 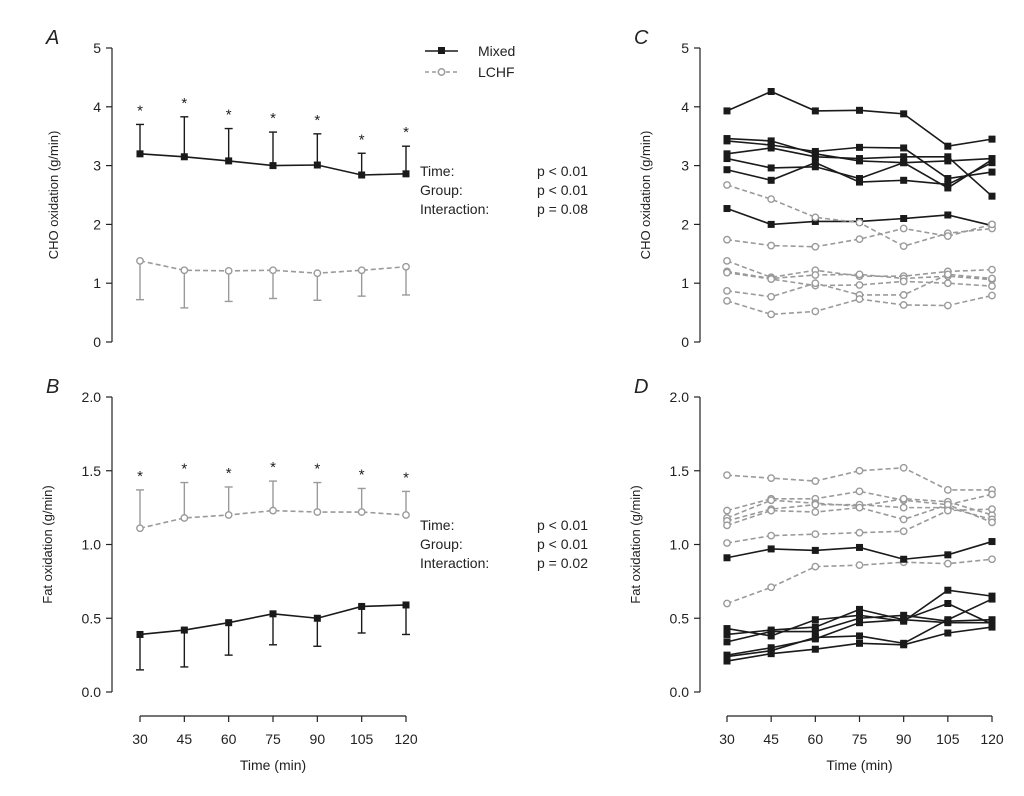 I want to click on y-tick-label: 0.5, so click(x=92, y=618).